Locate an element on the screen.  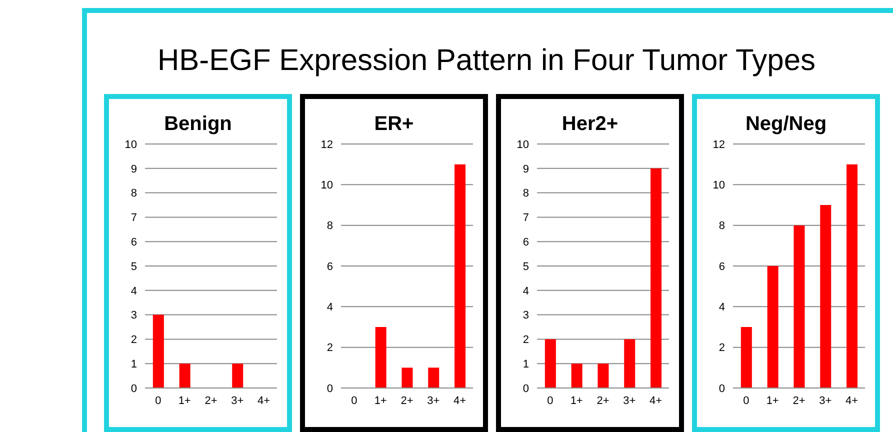
text: HB-EGF Expression Pattern in Four Tumor Types is located at coordinates (486, 61).